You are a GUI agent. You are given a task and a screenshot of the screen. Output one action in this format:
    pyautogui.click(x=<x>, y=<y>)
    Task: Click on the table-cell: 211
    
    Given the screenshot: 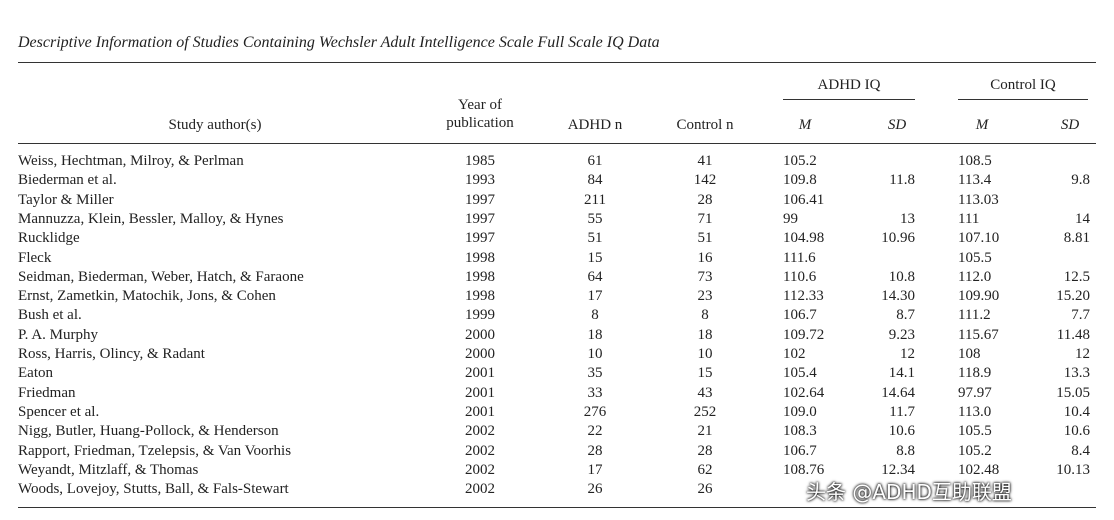 What is the action you would take?
    pyautogui.click(x=595, y=199)
    